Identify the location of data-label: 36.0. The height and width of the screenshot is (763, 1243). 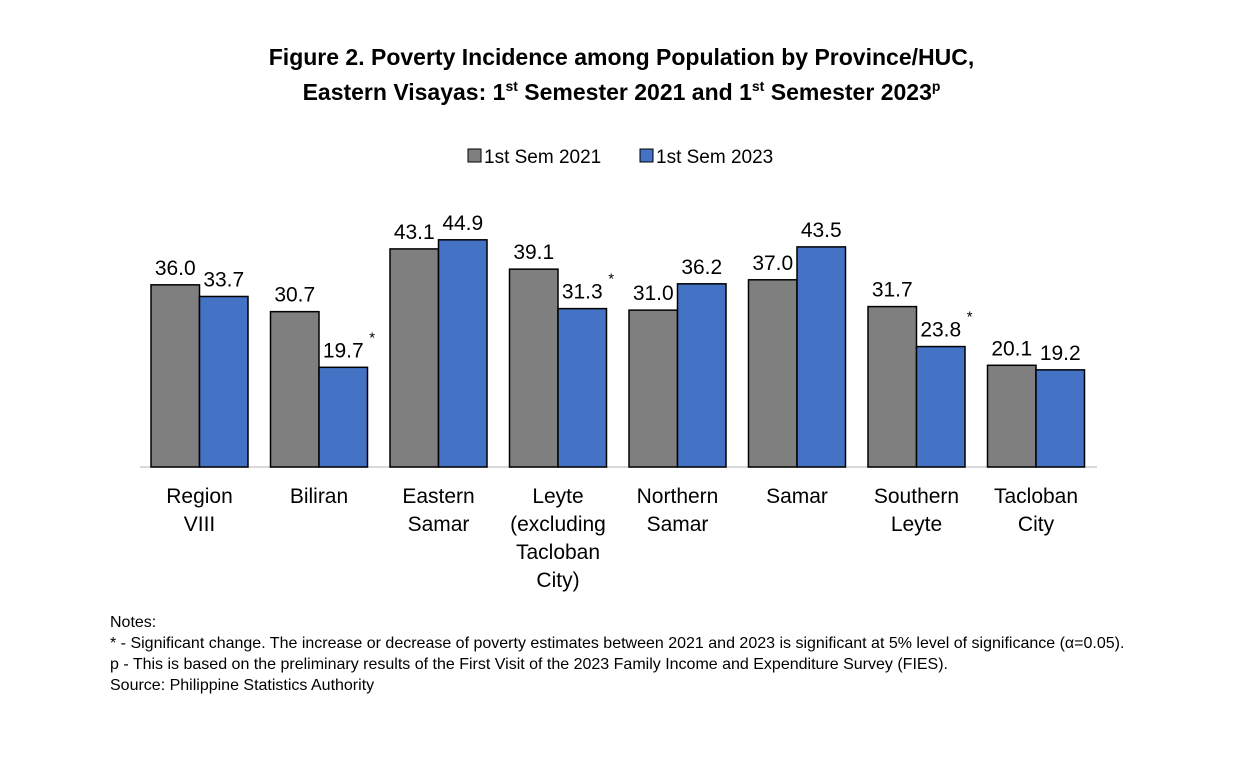
(175, 268).